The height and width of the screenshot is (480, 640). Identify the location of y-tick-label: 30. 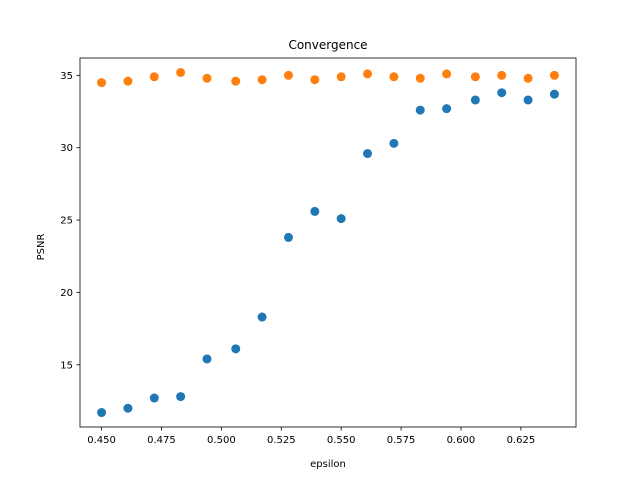
(66, 148).